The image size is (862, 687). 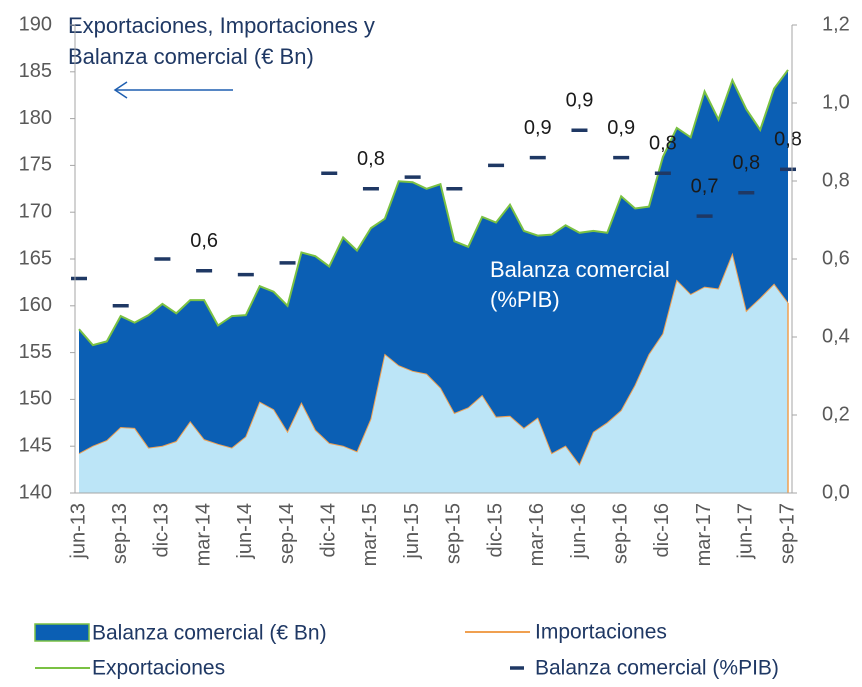 I want to click on x-tick-label: jun-17, so click(x=746, y=531).